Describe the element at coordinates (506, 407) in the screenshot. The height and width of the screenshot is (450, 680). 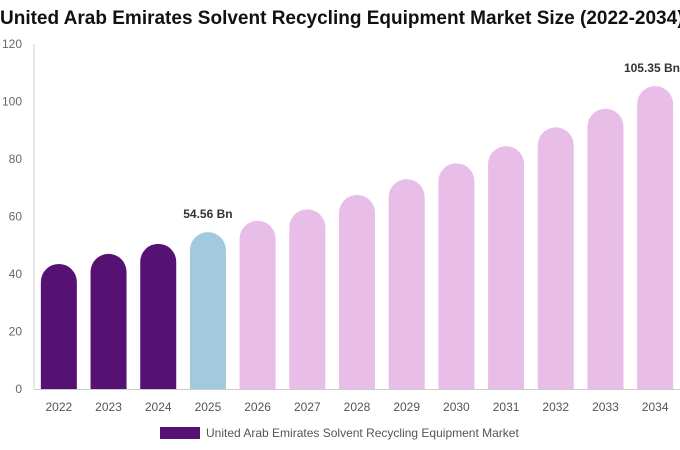
I see `x-tick-label: 2031` at that location.